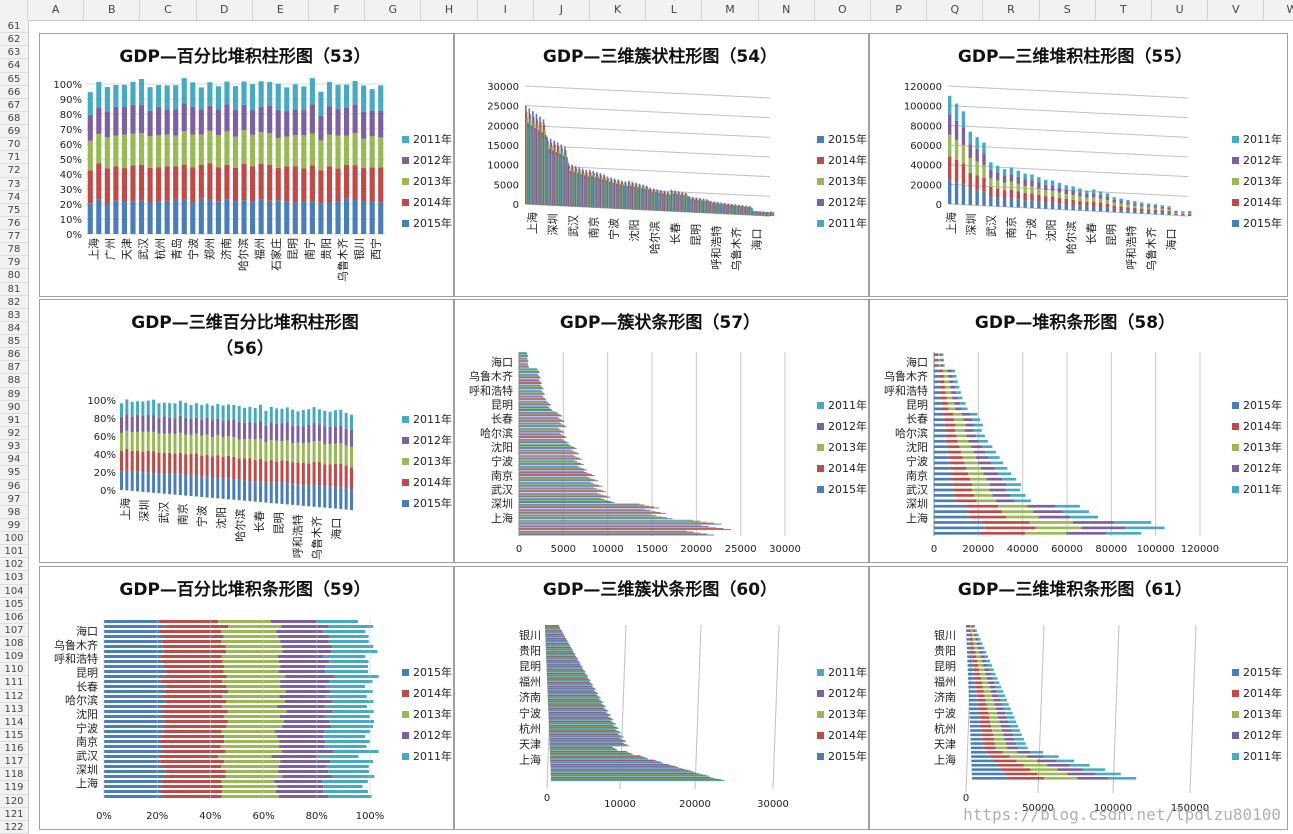 The width and height of the screenshot is (1293, 834). Describe the element at coordinates (14, 40) in the screenshot. I see `row-header-62: 62` at that location.